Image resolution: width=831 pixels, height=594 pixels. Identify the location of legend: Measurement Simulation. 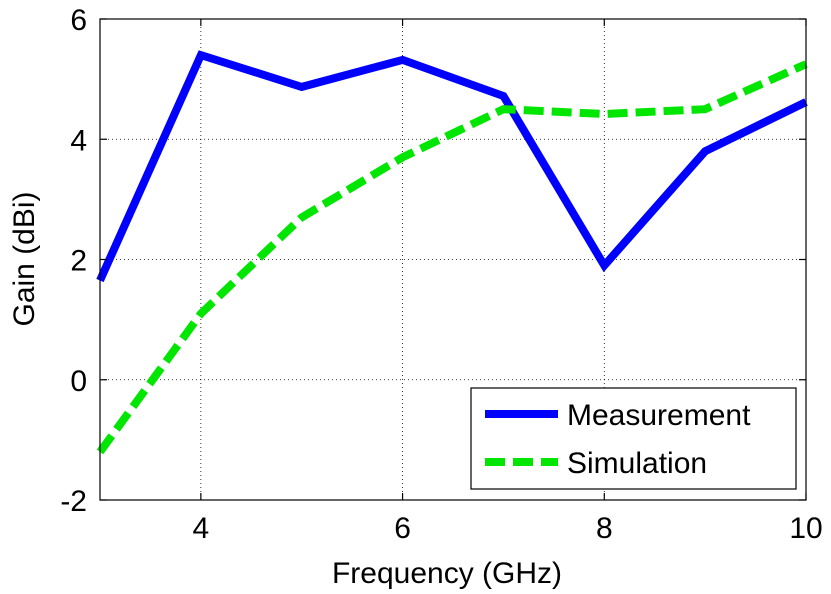
(633, 438).